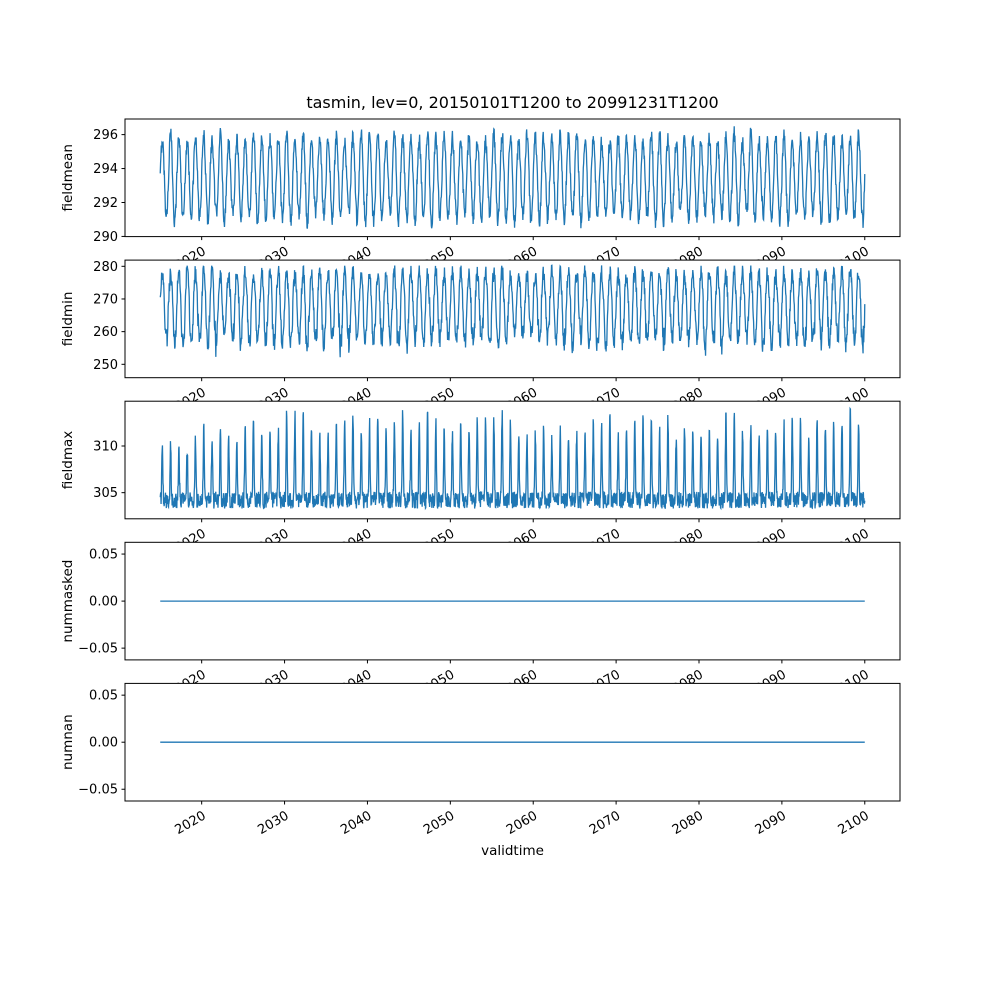  What do you see at coordinates (688, 823) in the screenshot?
I see `x-tick-label: 2080` at bounding box center [688, 823].